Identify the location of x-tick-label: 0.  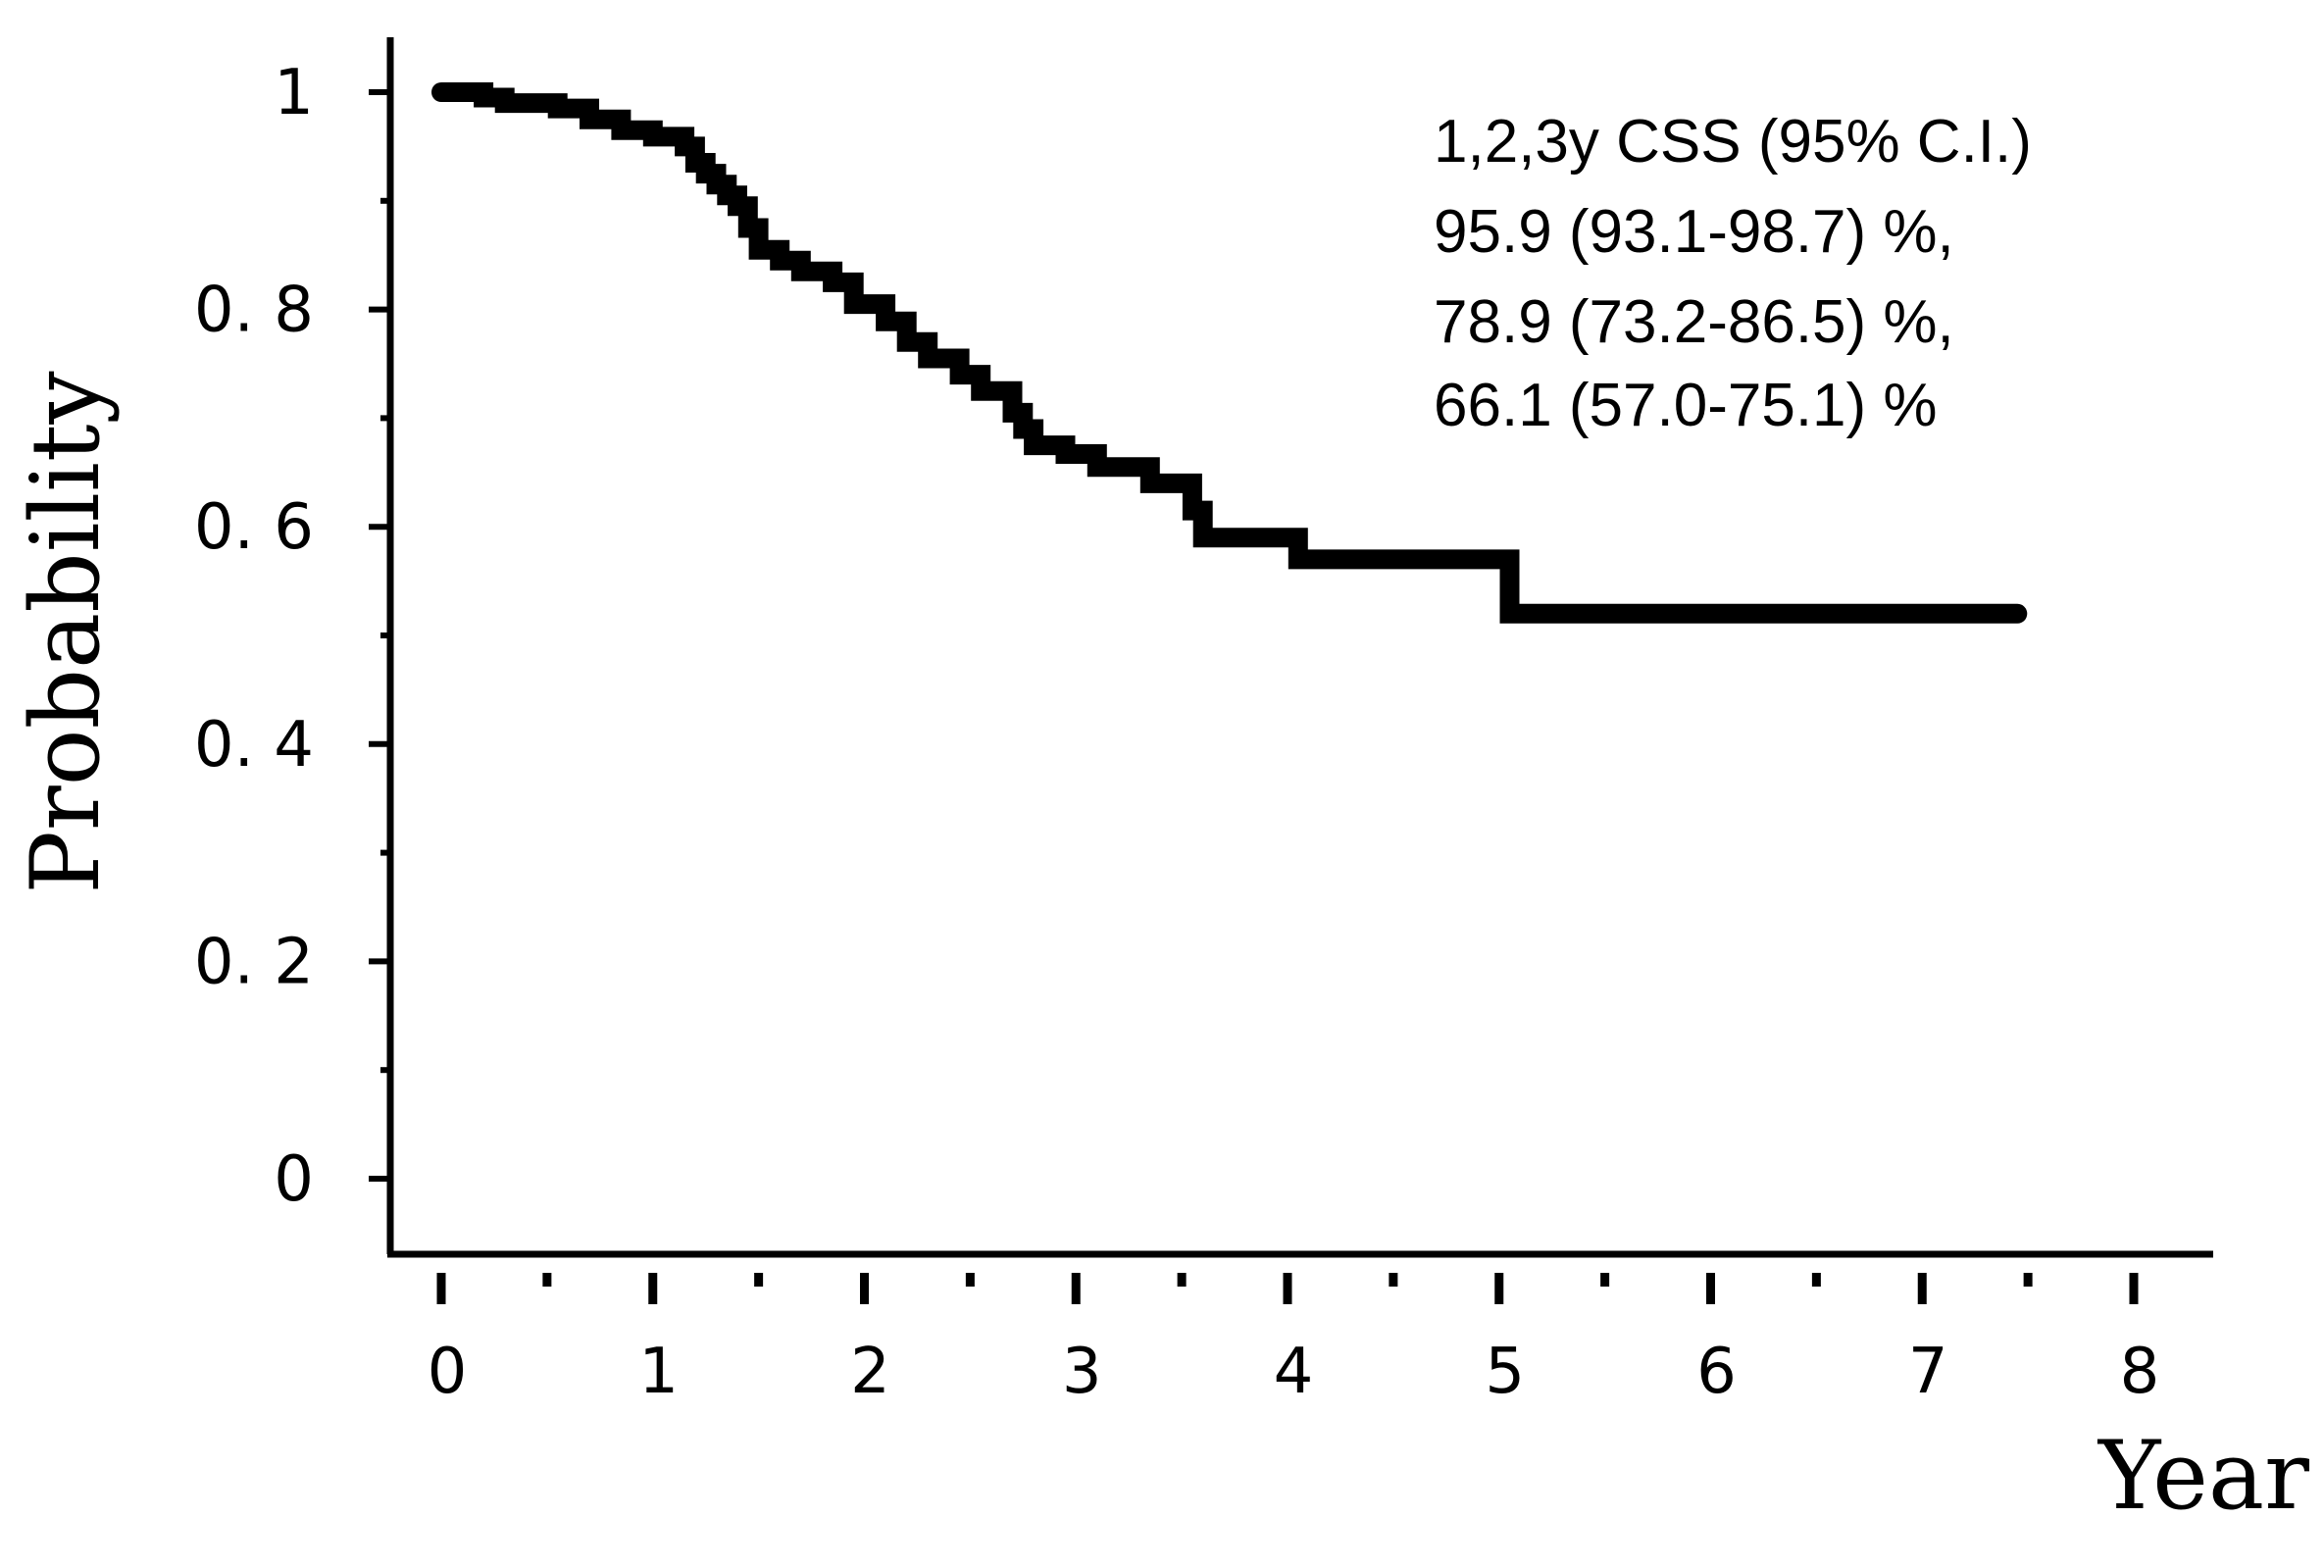
(448, 1372).